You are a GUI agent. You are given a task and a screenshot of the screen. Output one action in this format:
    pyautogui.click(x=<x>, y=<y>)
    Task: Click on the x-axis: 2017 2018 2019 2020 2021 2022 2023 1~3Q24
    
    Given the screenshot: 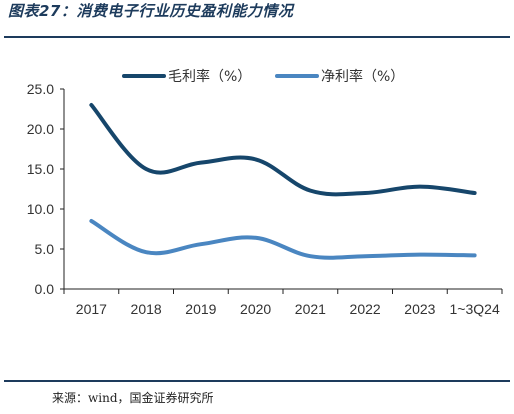 What is the action you would take?
    pyautogui.click(x=283, y=302)
    